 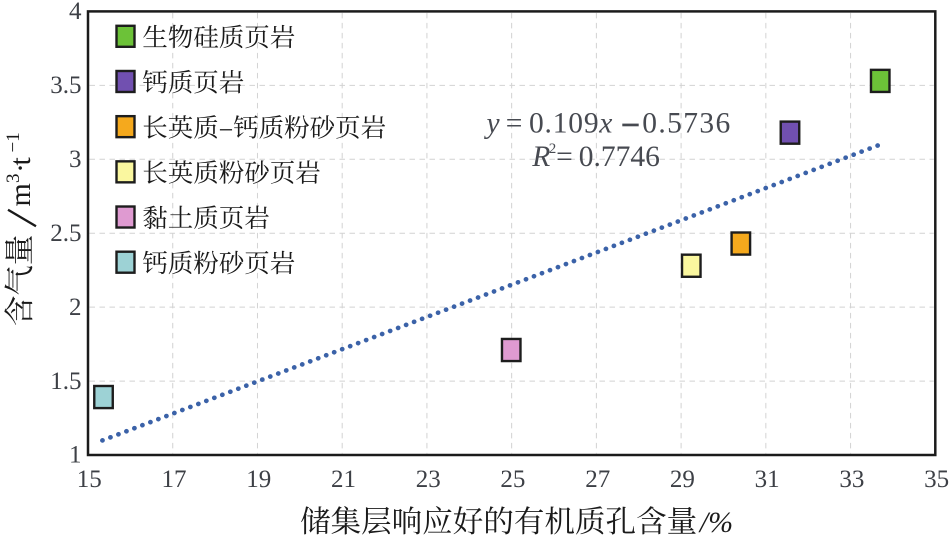 What do you see at coordinates (65, 381) in the screenshot?
I see `svg-text: 1.5` at bounding box center [65, 381].